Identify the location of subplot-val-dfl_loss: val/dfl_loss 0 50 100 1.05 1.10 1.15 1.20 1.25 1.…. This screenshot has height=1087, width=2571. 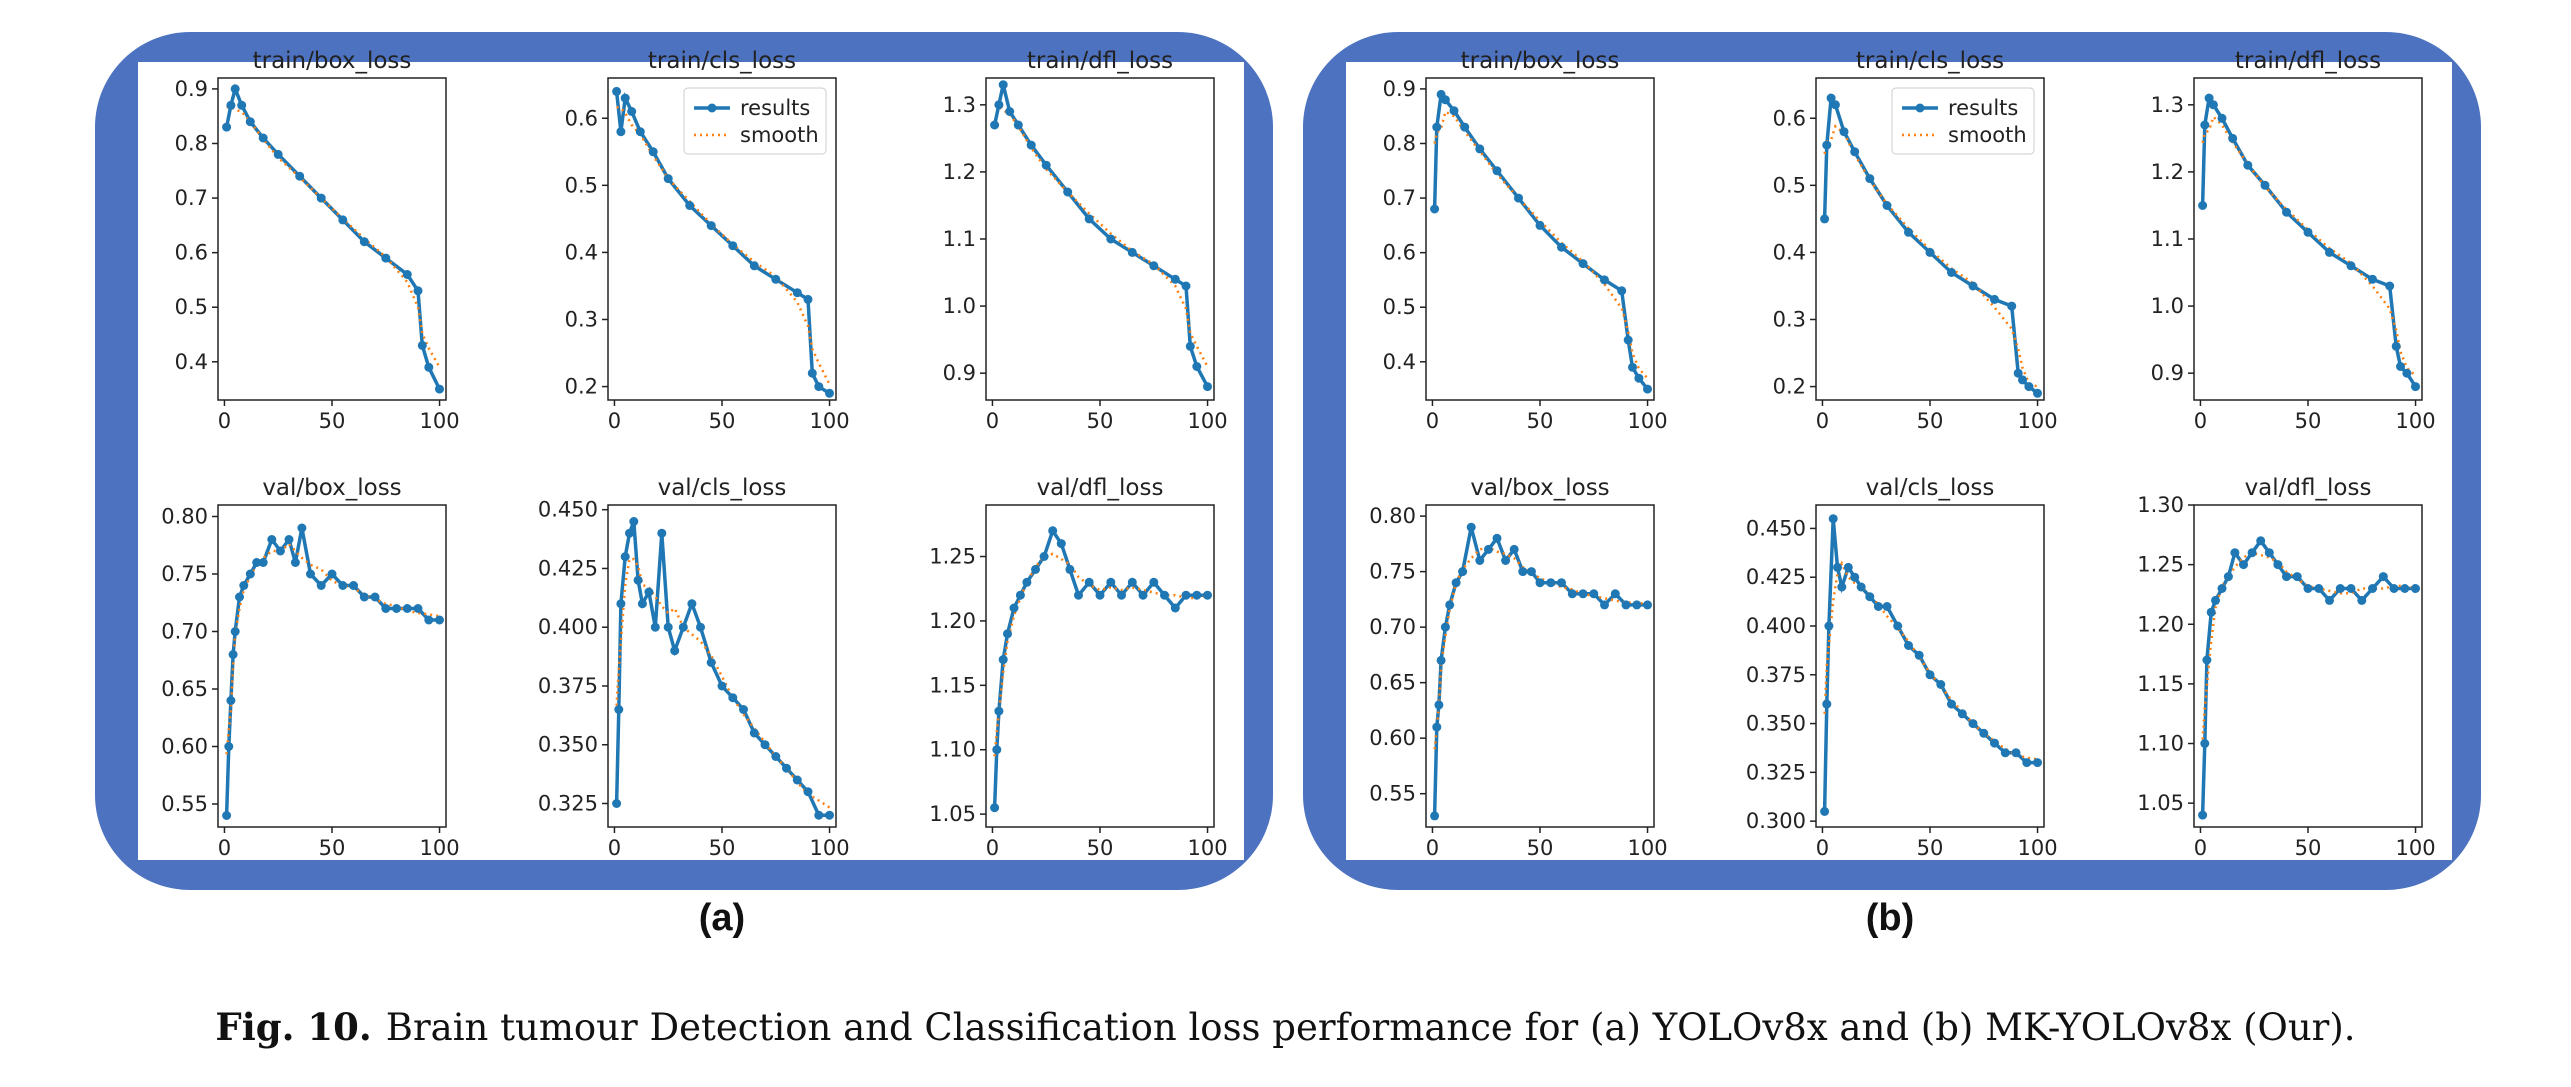
(2286, 667).